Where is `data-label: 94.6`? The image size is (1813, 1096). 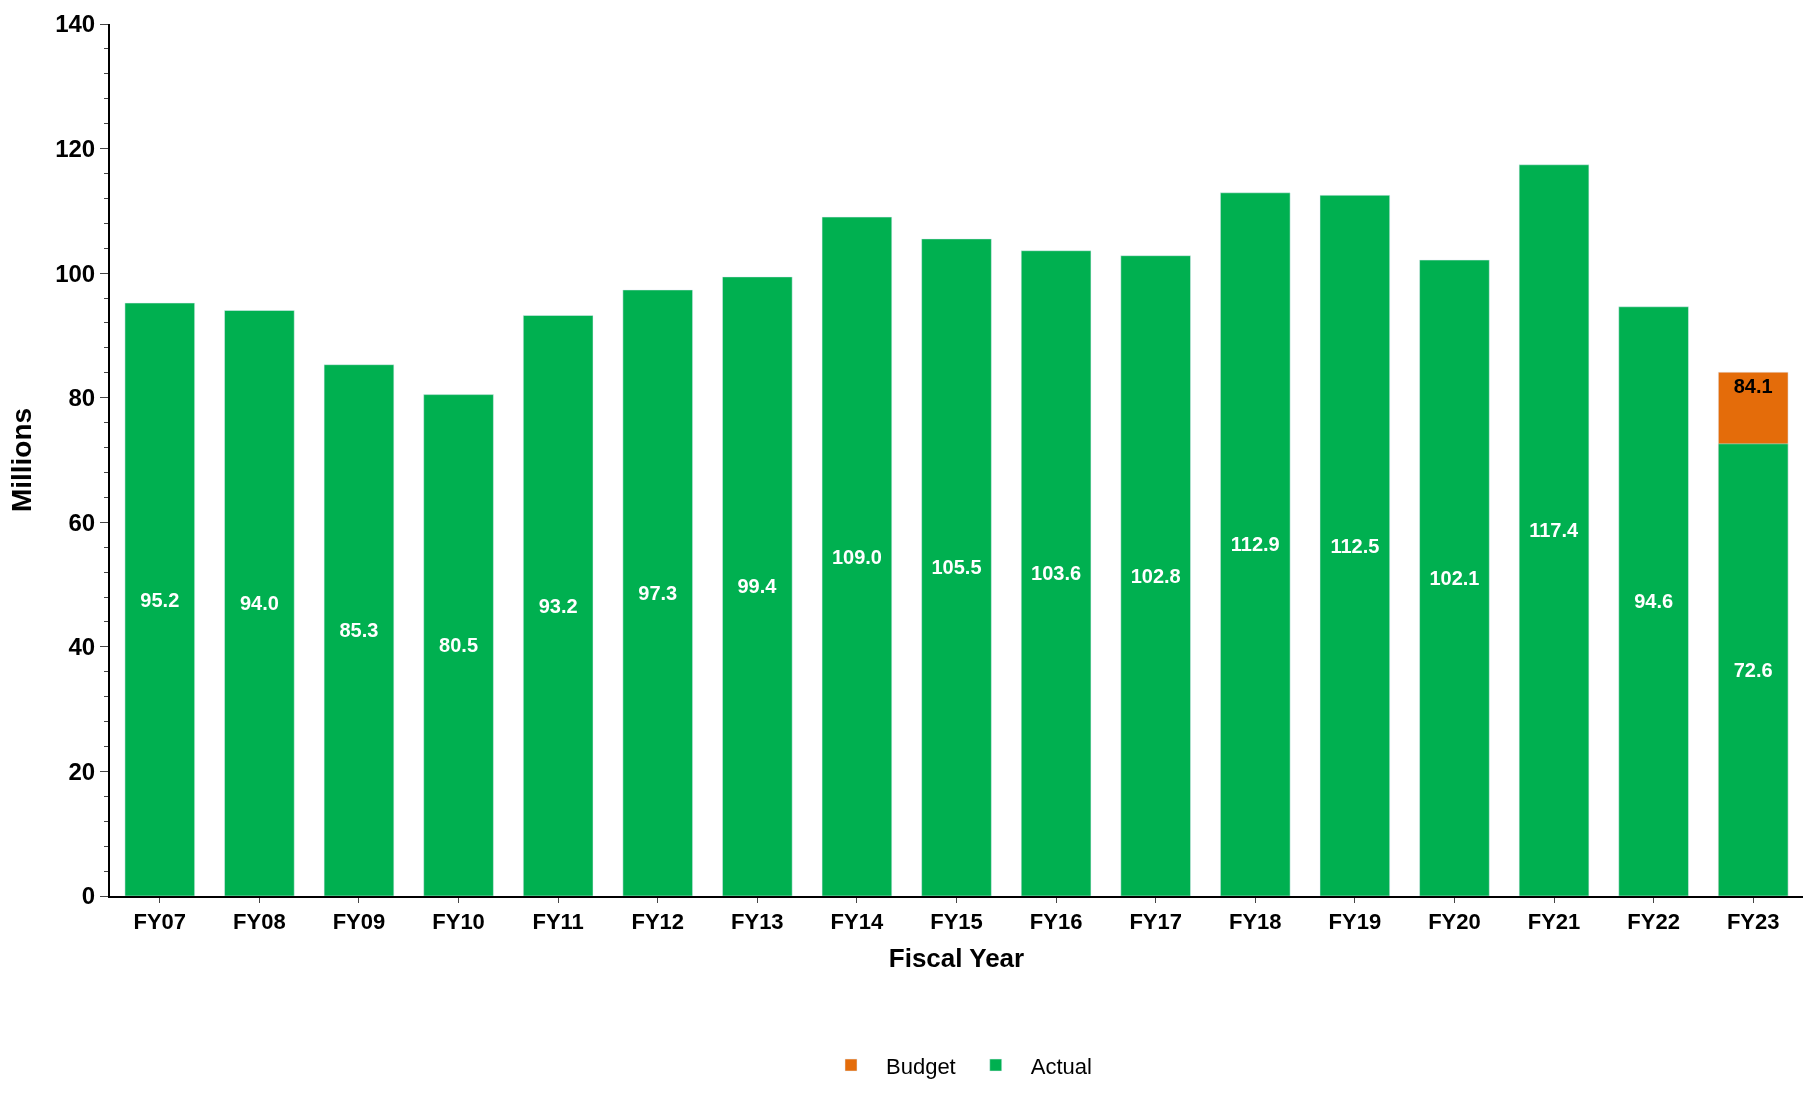 data-label: 94.6 is located at coordinates (1654, 601).